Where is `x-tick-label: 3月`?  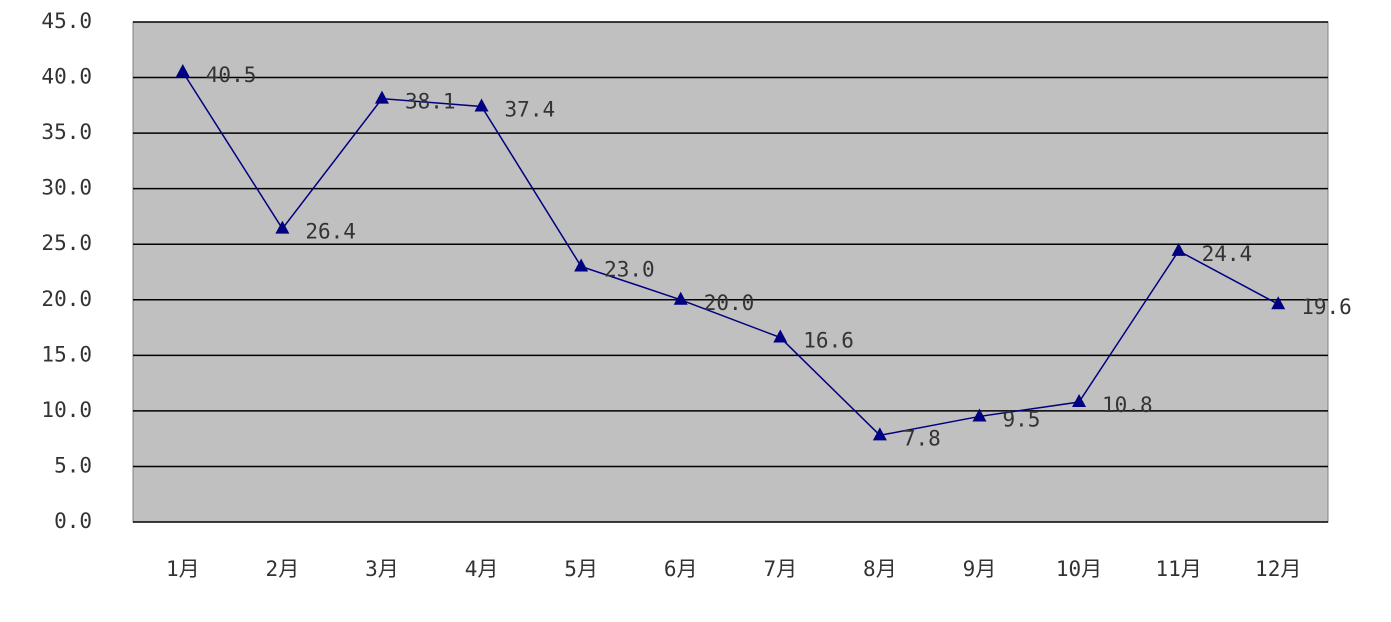
x-tick-label: 3月 is located at coordinates (382, 569).